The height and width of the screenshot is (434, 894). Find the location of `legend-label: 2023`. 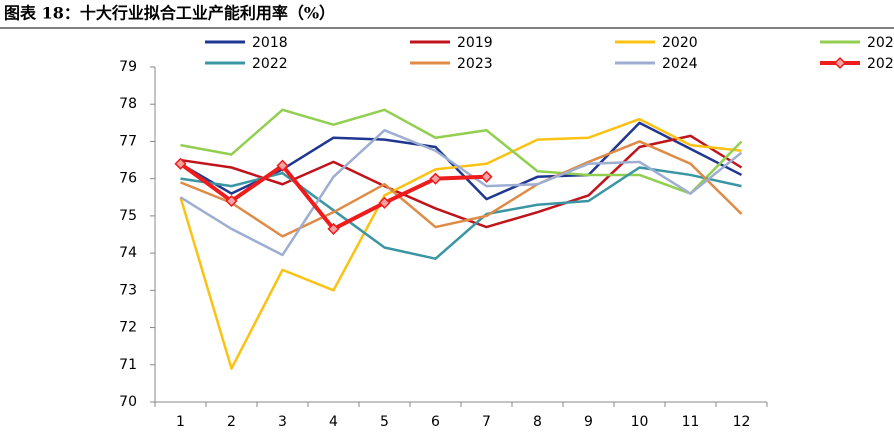

legend-label: 2023 is located at coordinates (475, 64).